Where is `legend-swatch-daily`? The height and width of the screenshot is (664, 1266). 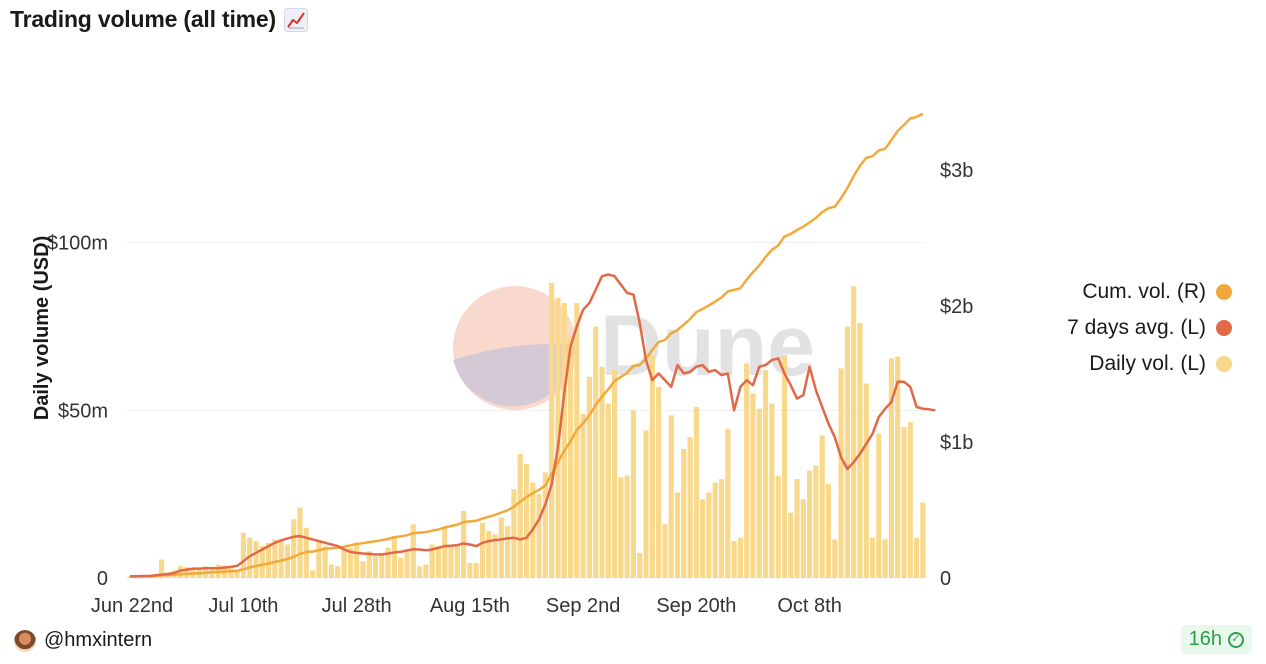 legend-swatch-daily is located at coordinates (1224, 364).